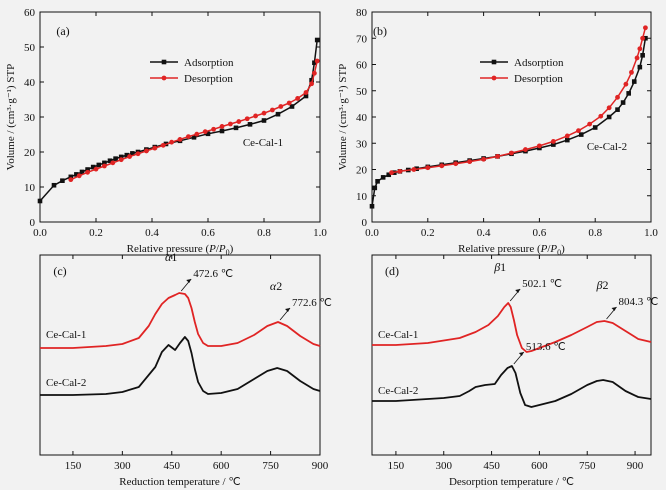  Describe the element at coordinates (372, 233) in the screenshot. I see `x-tick-label: 0.0` at that location.